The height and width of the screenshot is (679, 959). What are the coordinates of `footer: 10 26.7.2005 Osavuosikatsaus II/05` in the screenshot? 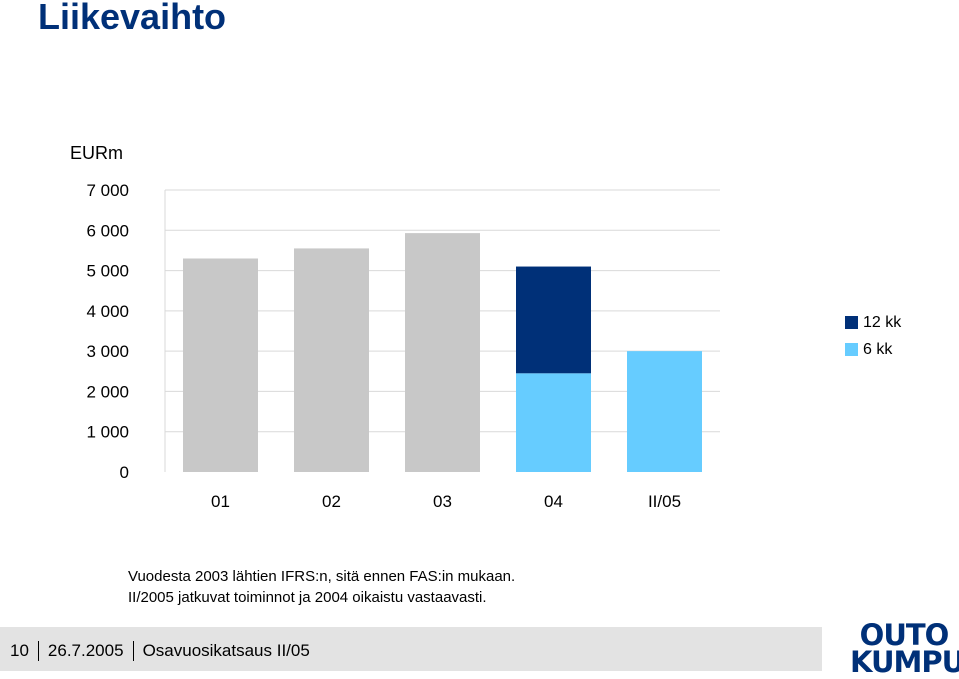 It's located at (160, 651).